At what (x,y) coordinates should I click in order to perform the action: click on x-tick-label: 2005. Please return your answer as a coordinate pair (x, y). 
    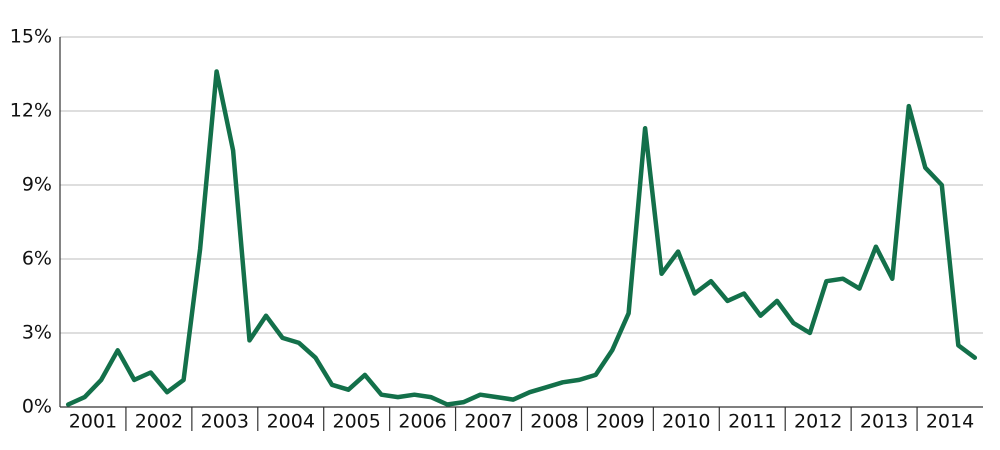
    Looking at the image, I should click on (356, 422).